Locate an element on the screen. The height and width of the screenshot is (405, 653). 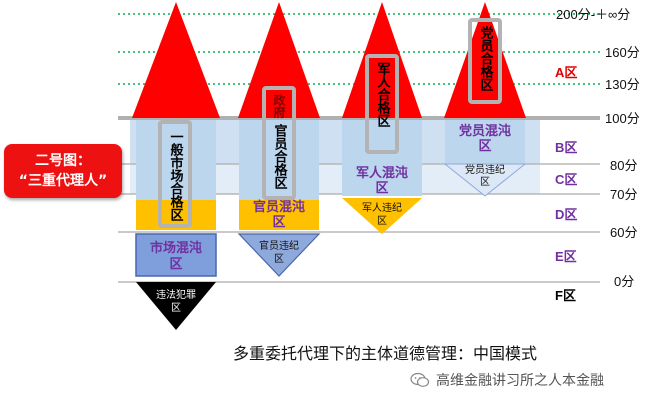
zone-label-b: B区 is located at coordinates (566, 147).